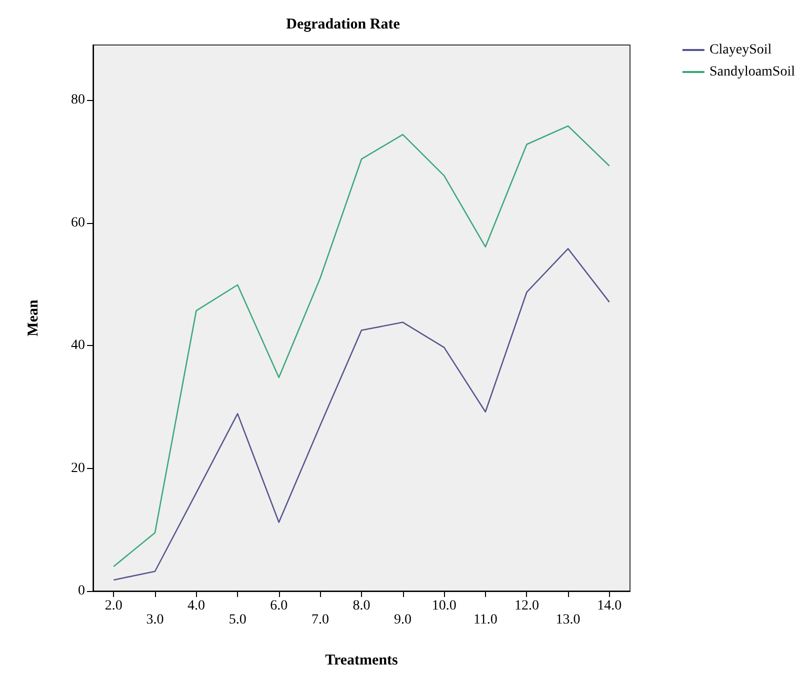 The image size is (808, 697). I want to click on x-tick-label: 11.0, so click(485, 620).